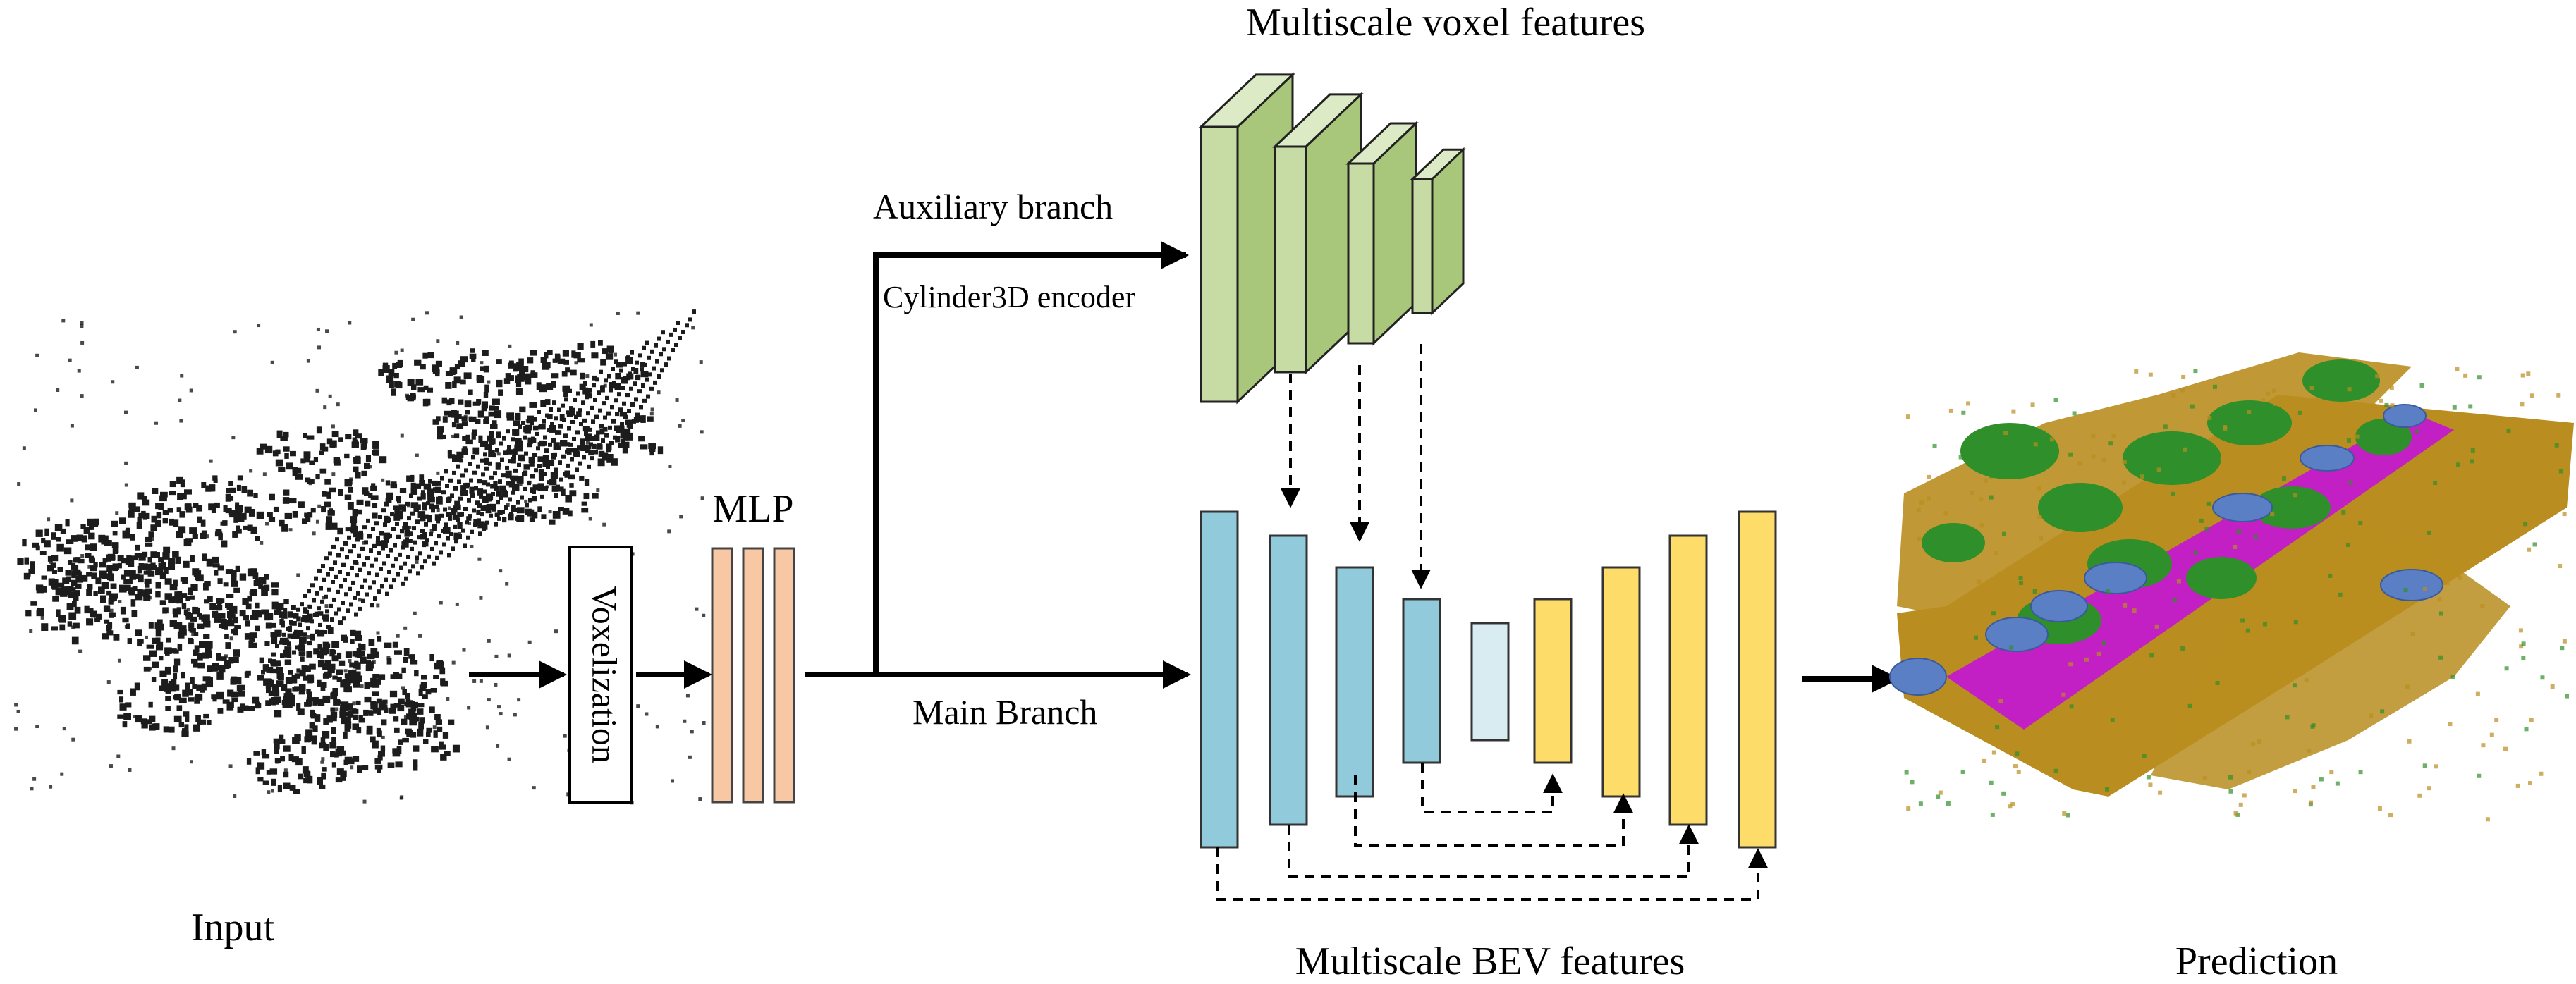 This screenshot has height=984, width=2576. What do you see at coordinates (605, 674) in the screenshot?
I see `voxelization-label: Voxelization` at bounding box center [605, 674].